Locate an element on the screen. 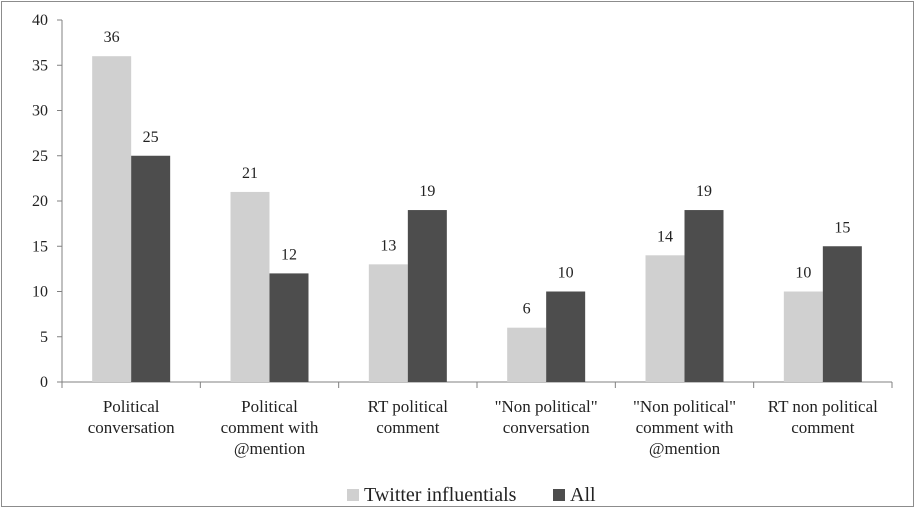 This screenshot has width=917, height=510. x-tick-label: RT non political is located at coordinates (823, 406).